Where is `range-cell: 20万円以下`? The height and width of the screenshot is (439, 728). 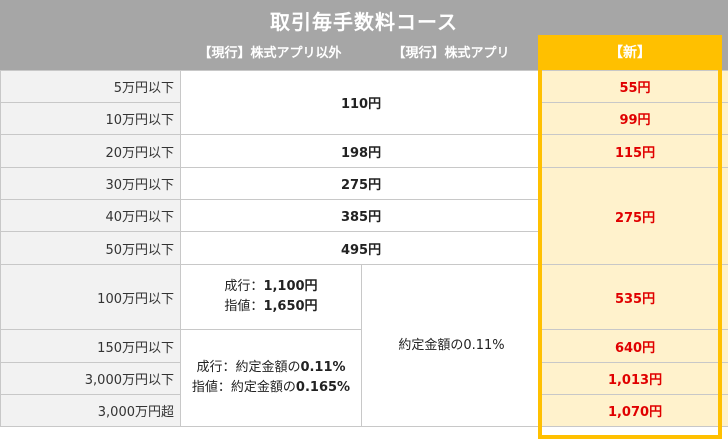 range-cell: 20万円以下 is located at coordinates (91, 151).